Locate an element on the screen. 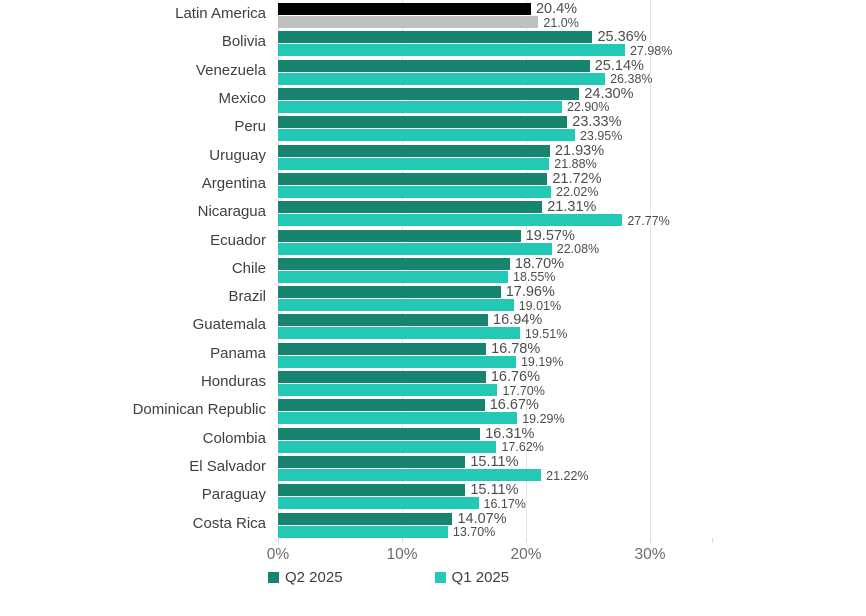 This screenshot has height=616, width=866. bar-group: 23.33% 23.95% is located at coordinates (495, 128).